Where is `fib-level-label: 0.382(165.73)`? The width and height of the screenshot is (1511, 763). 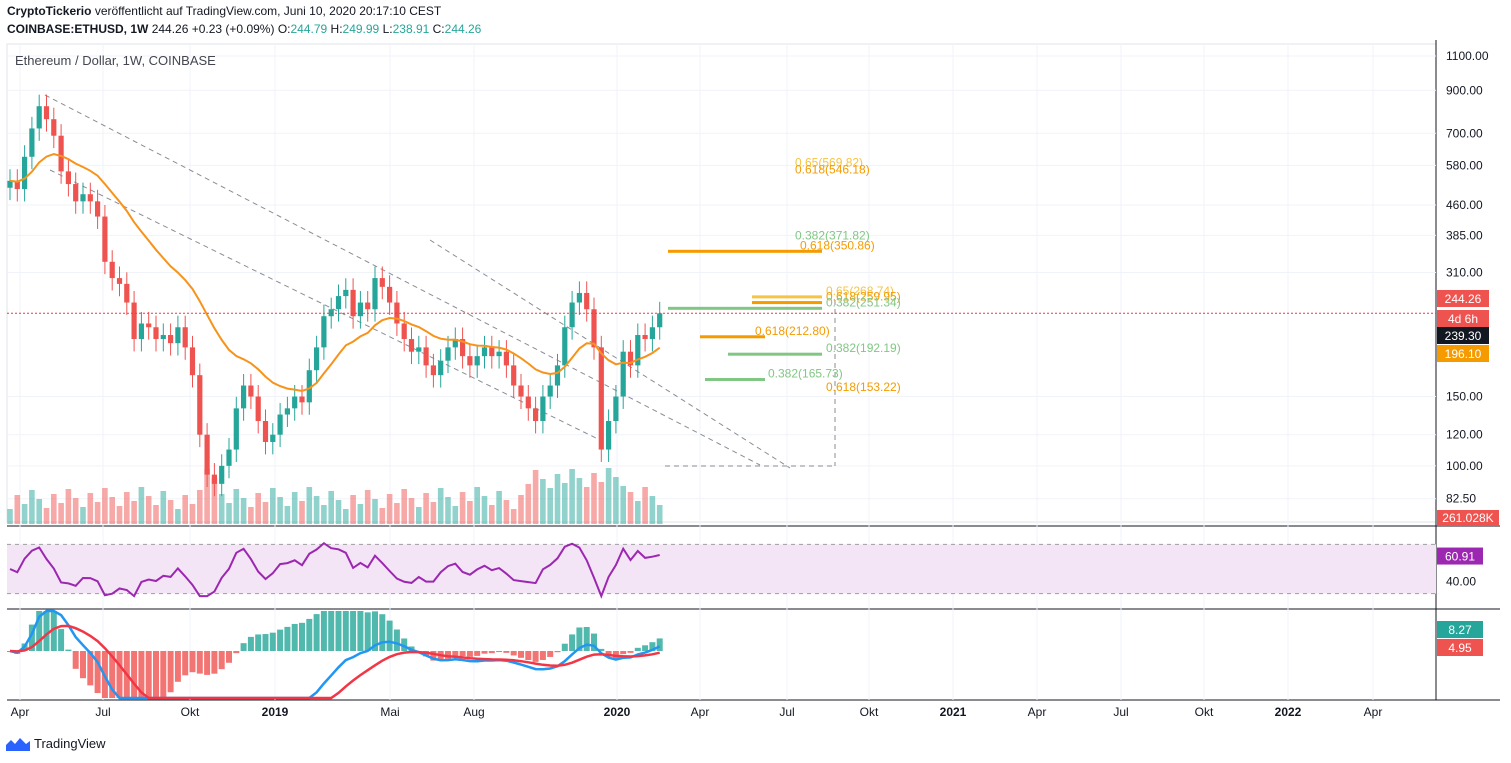
fib-level-label: 0.382(165.73) is located at coordinates (805, 374).